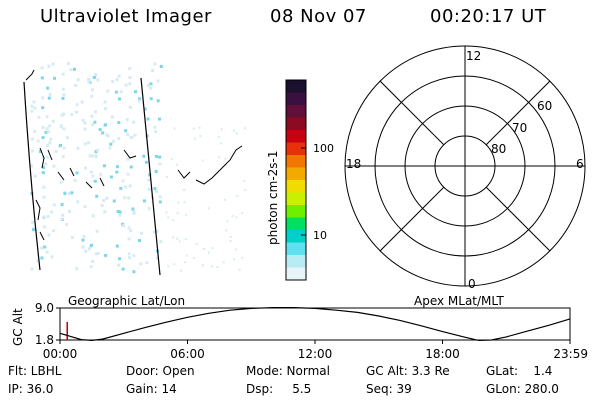  What do you see at coordinates (519, 371) in the screenshot?
I see `status-glat: GLat: 1.4` at bounding box center [519, 371].